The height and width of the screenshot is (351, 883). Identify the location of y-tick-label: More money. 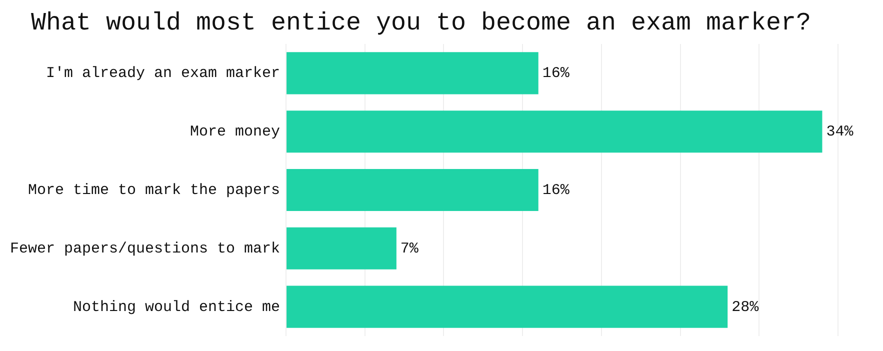
(235, 132).